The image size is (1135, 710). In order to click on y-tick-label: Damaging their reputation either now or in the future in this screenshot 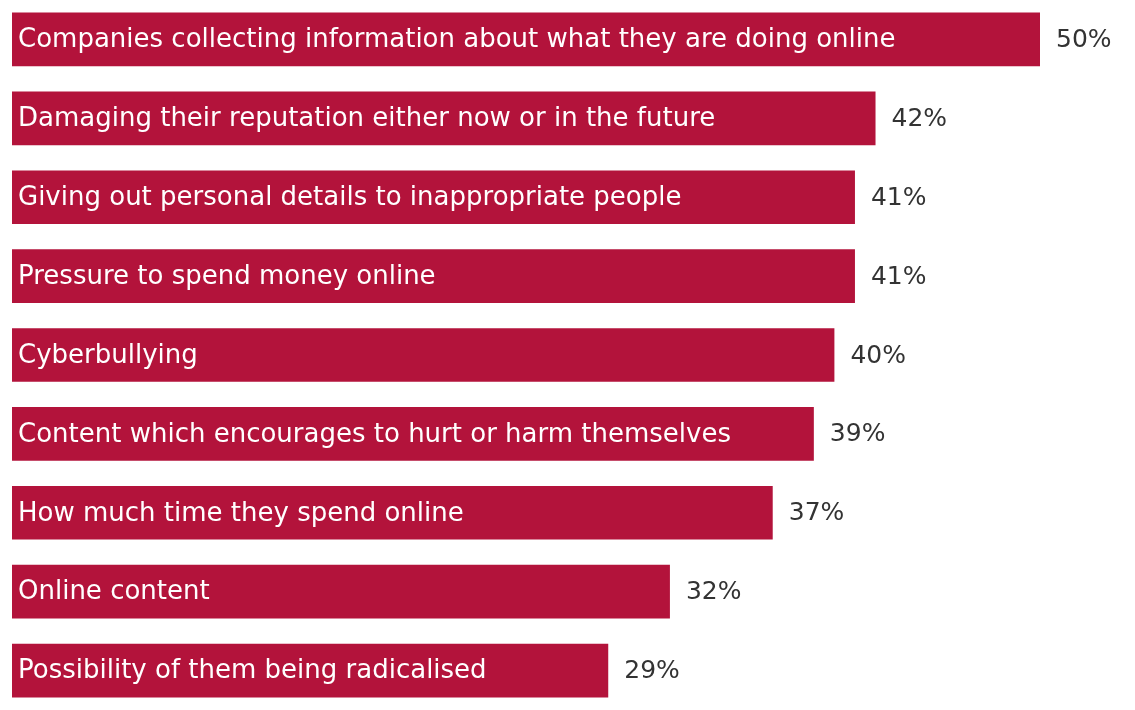, I will do `click(367, 117)`.